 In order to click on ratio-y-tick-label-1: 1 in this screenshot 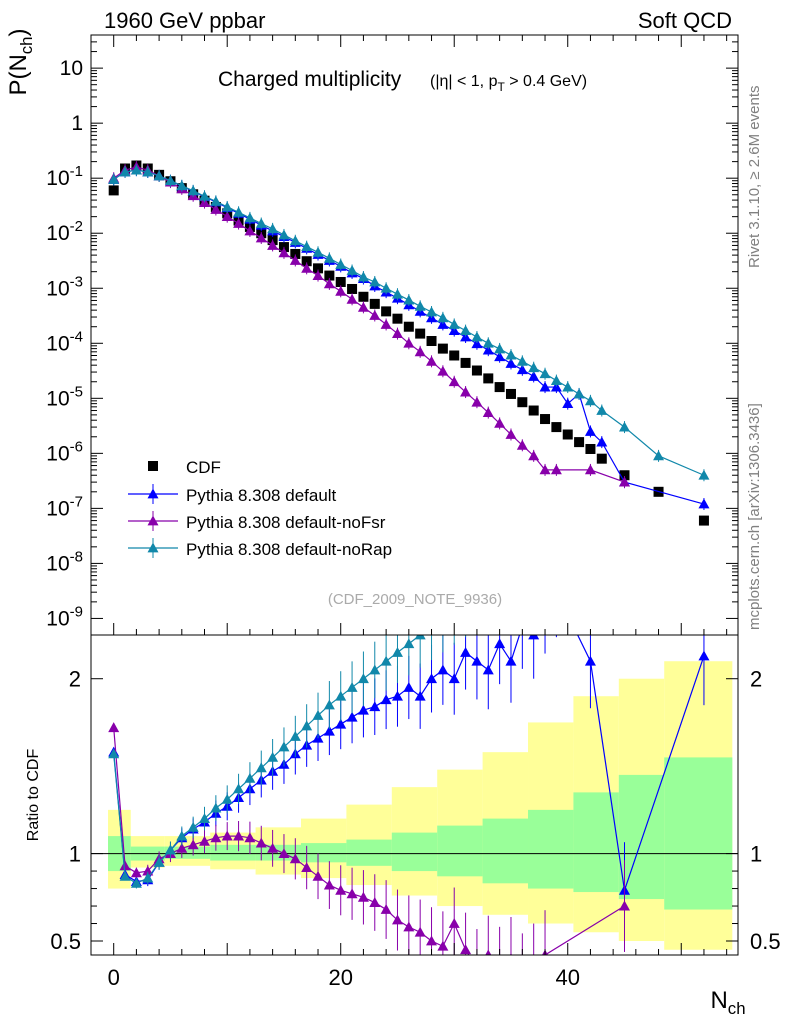, I will do `click(75, 854)`.